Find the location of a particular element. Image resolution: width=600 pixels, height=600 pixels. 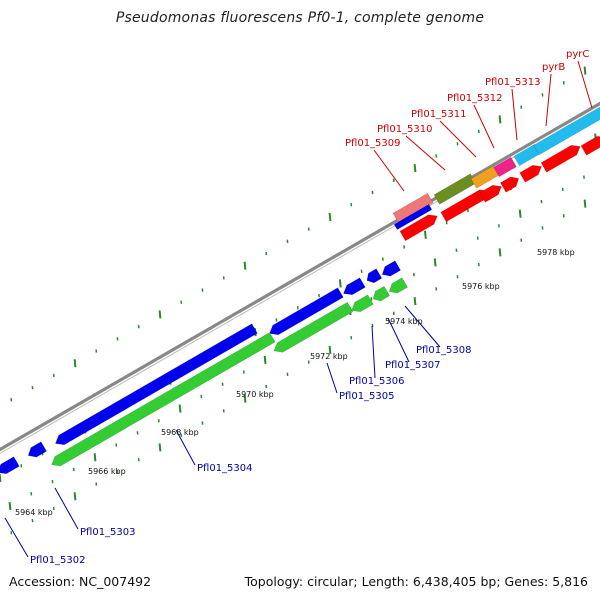

scale-label-7: 5978 kbp is located at coordinates (556, 252).